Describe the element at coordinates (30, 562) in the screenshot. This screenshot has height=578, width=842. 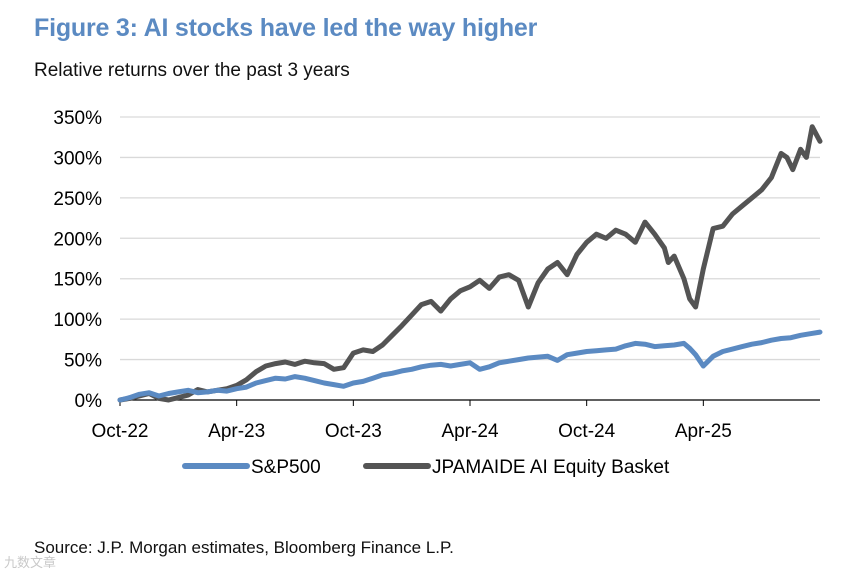
I see `watermark-text: 九数文章` at that location.